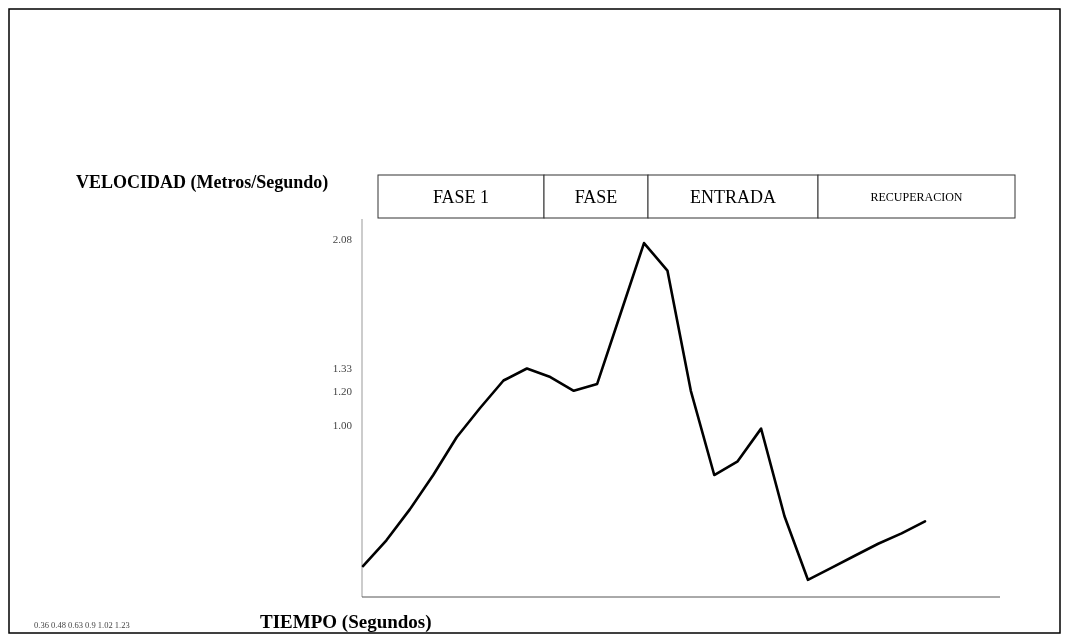 The image size is (1069, 642). Describe the element at coordinates (342, 239) in the screenshot. I see `y-tick-label: 2.08` at that location.